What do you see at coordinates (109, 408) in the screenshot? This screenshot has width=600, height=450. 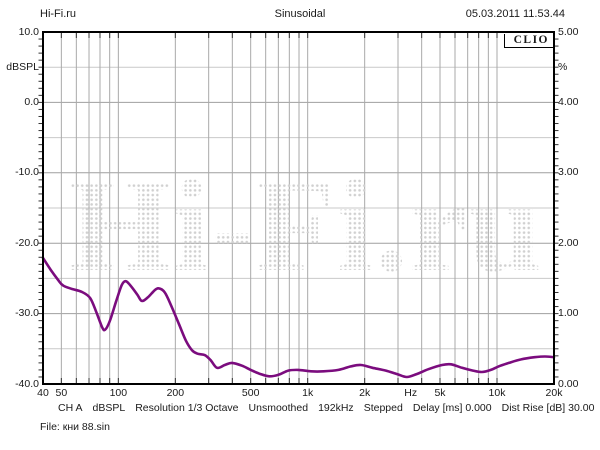 I see `status-unit: dBSPL` at bounding box center [109, 408].